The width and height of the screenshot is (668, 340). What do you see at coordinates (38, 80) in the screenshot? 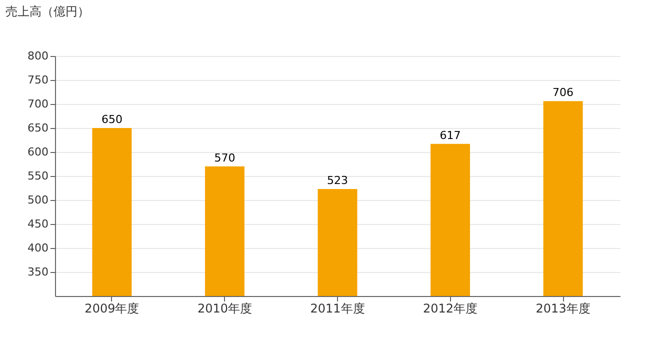
I see `y-tick-label: 750` at bounding box center [38, 80].